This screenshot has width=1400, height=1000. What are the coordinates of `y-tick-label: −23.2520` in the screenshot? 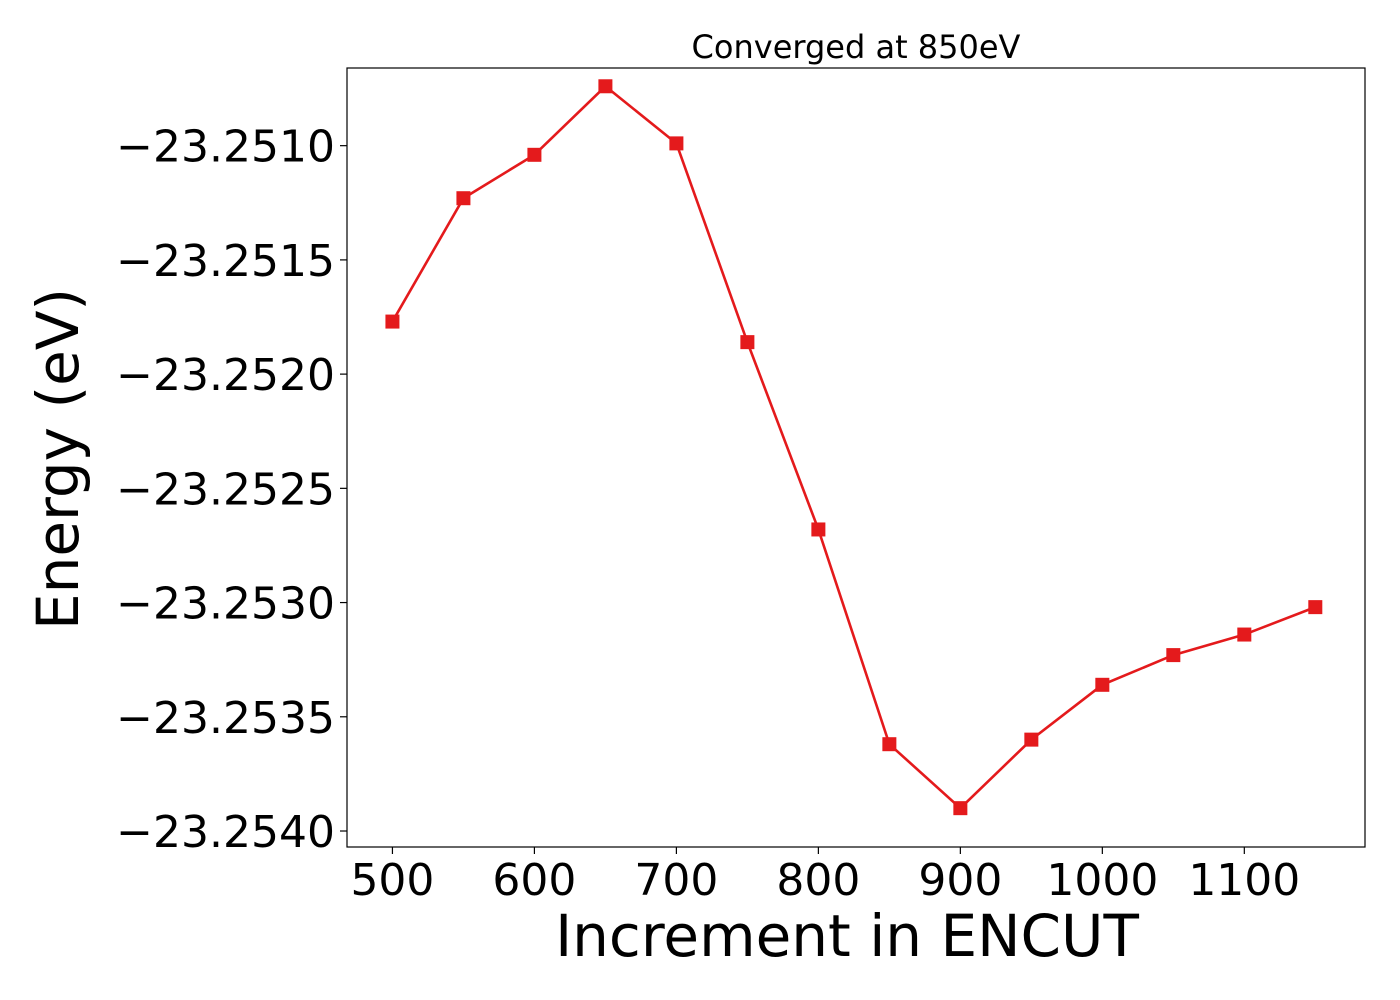 It's located at (225, 375).